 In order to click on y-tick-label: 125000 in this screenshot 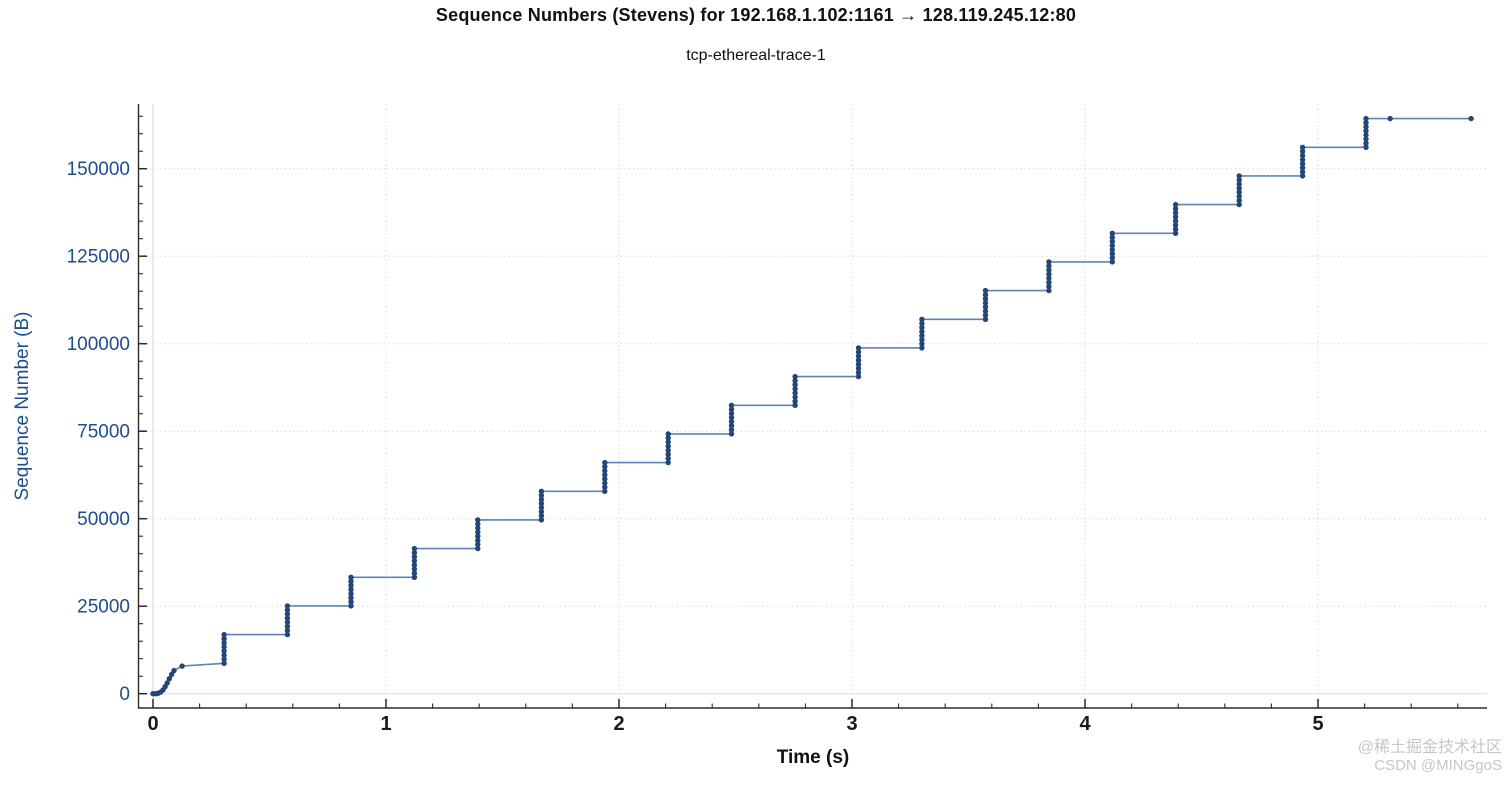, I will do `click(98, 257)`.